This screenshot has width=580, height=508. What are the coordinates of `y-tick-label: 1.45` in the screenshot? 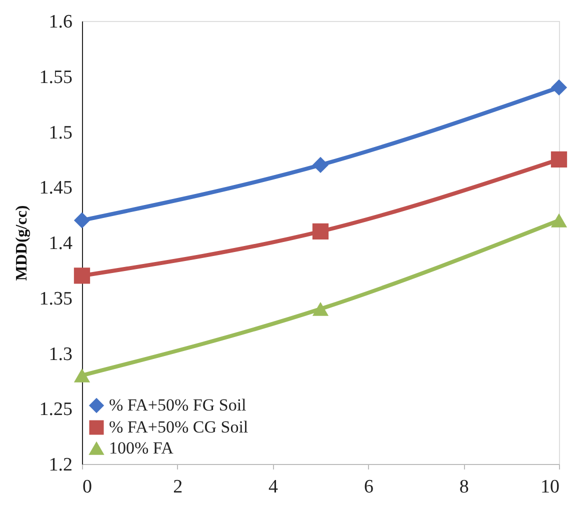 It's located at (55, 188).